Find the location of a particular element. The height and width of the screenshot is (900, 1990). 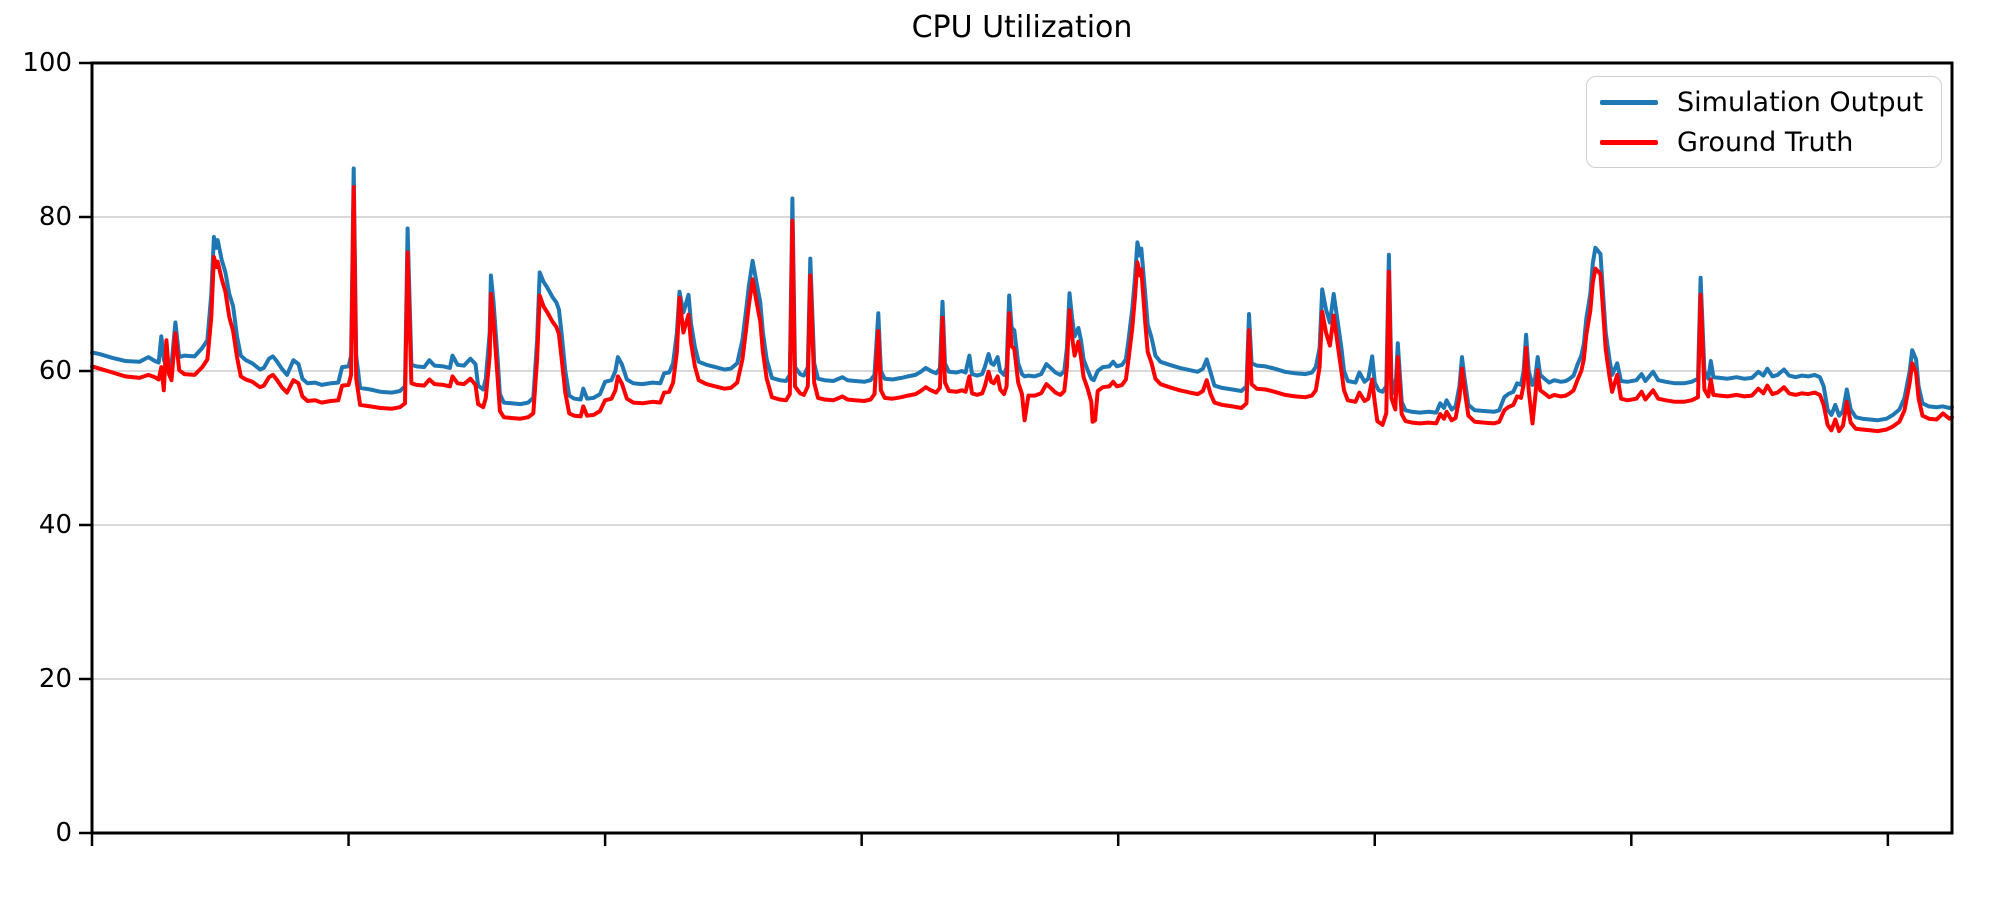

legend-row-simulation: Simulation Output is located at coordinates (1764, 102).